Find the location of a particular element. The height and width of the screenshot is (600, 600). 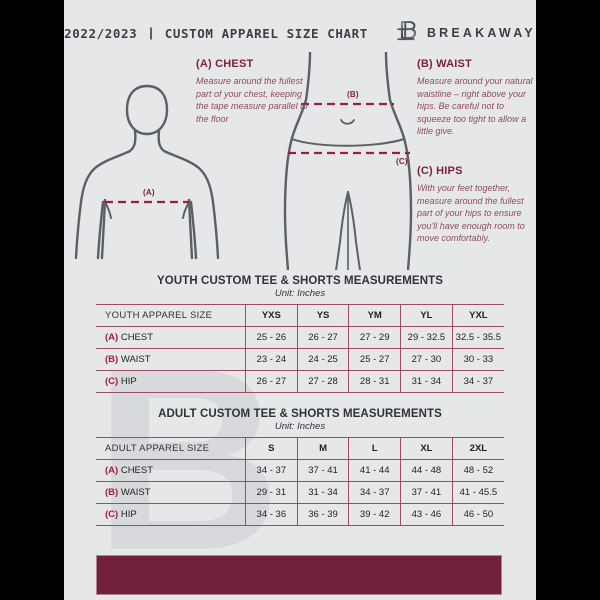

measurement-cell: 24 - 25 is located at coordinates (323, 359).